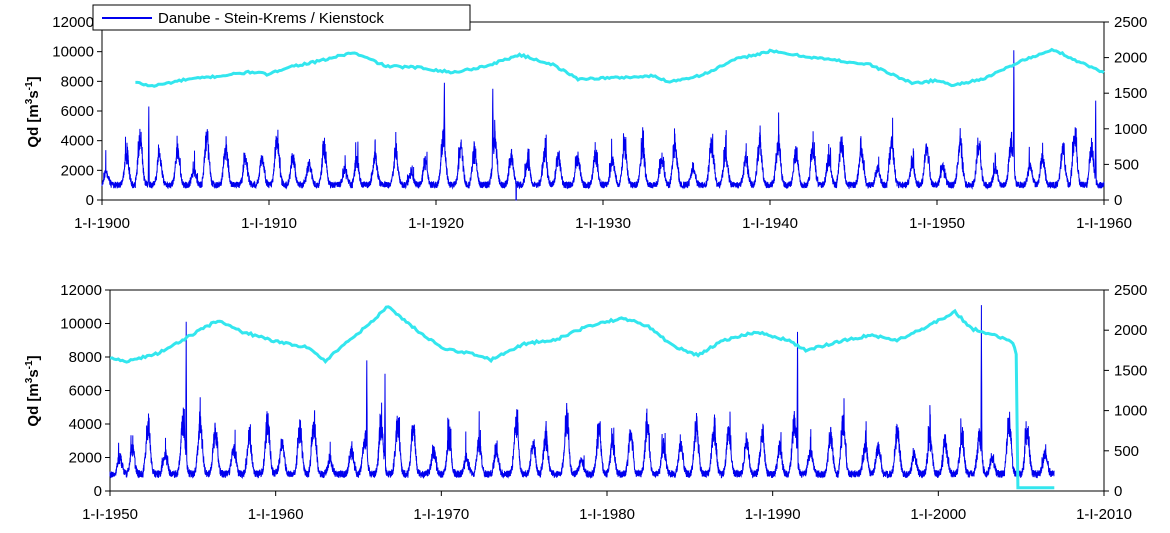 The width and height of the screenshot is (1170, 533). What do you see at coordinates (271, 18) in the screenshot?
I see `legend-entry-label: Danube - Stein-Krems / Kienstock` at bounding box center [271, 18].